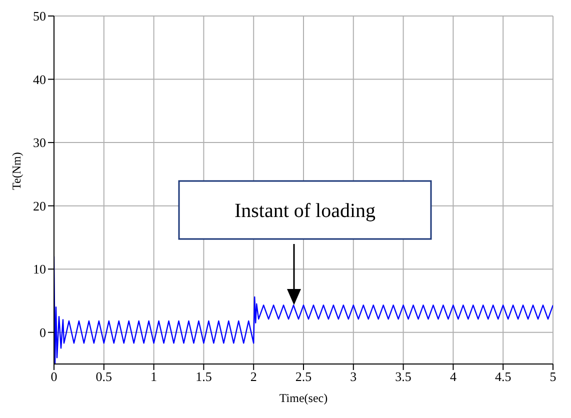  Describe the element at coordinates (16, 171) in the screenshot. I see `y-axis-title: Te(Nm)` at that location.